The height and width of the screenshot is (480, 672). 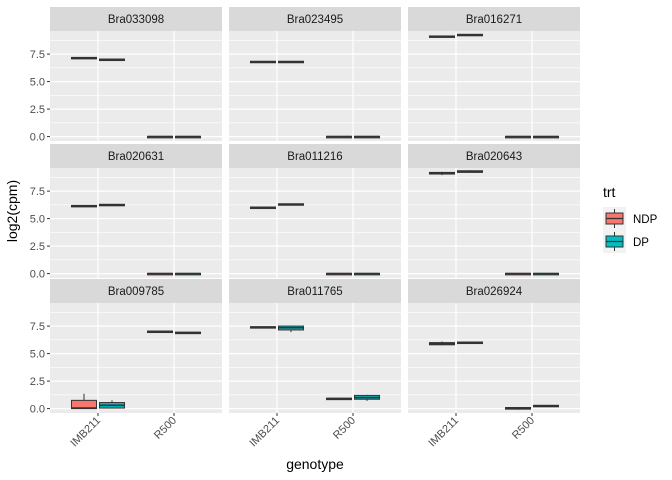 I want to click on facet-panel: Bra023495, so click(x=315, y=74).